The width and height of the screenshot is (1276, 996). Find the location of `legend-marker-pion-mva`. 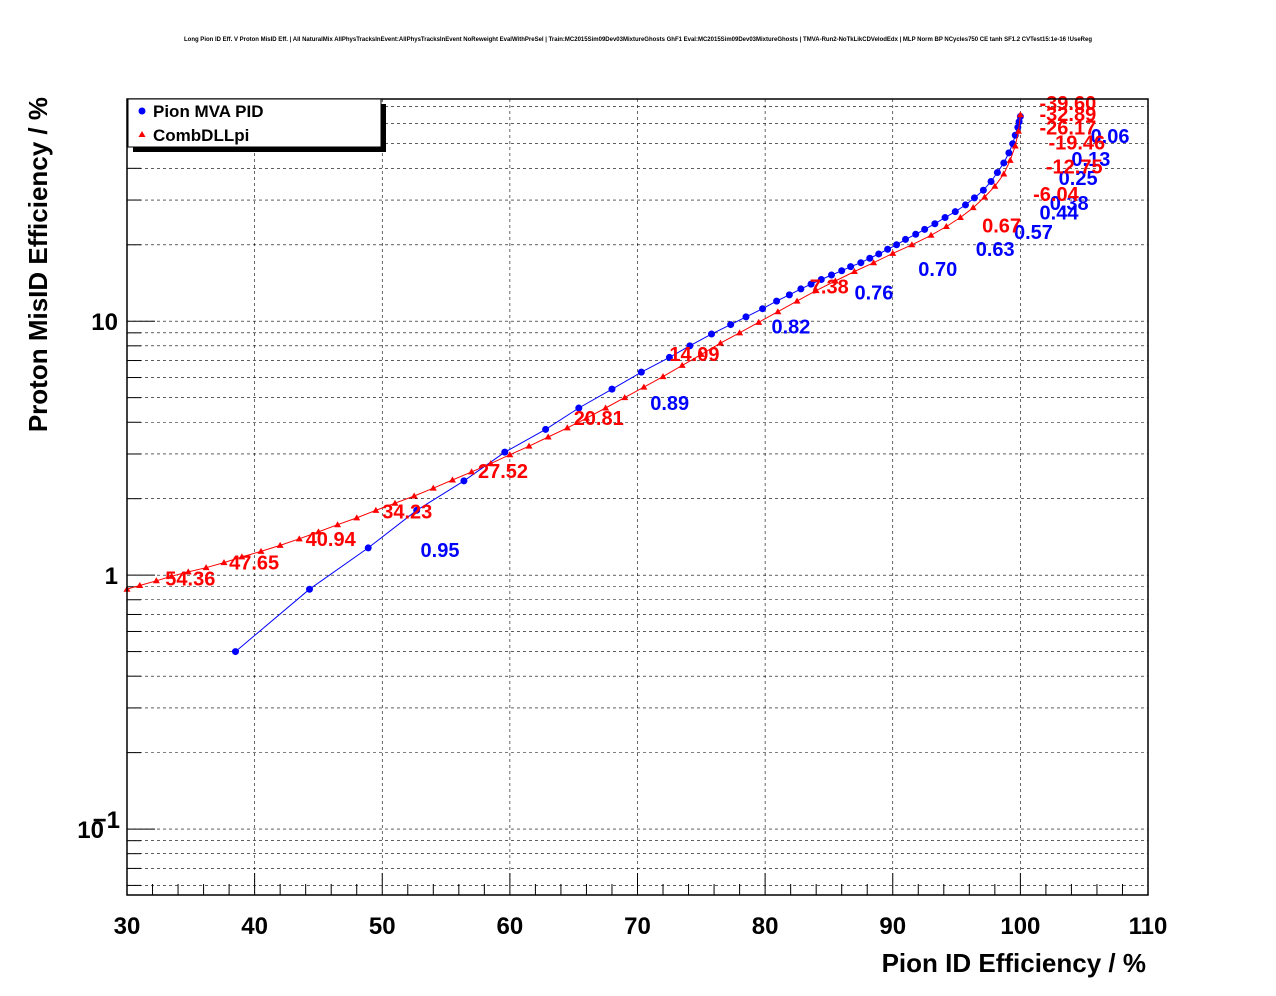

legend-marker-pion-mva is located at coordinates (142, 111).